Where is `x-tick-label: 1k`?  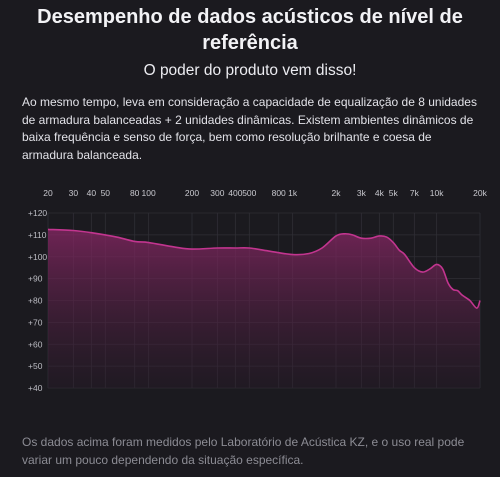 x-tick-label: 1k is located at coordinates (293, 193).